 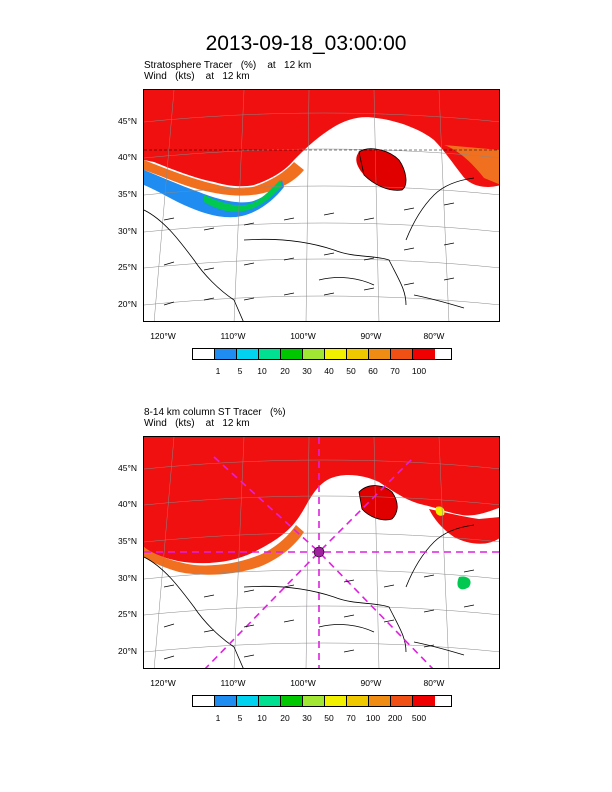 I want to click on top-panel-label-line2: Wind (kts) at 12 km, so click(x=197, y=76).